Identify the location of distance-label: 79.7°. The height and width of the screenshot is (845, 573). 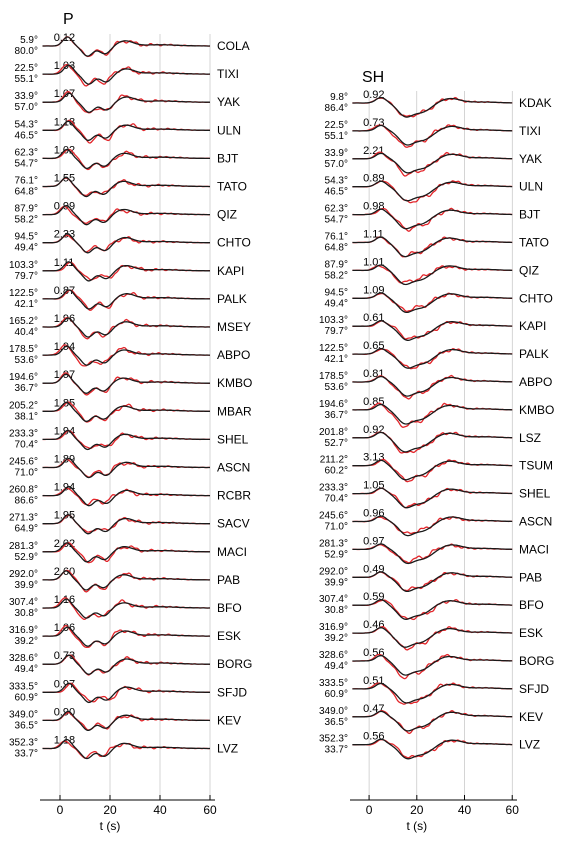
(336, 331).